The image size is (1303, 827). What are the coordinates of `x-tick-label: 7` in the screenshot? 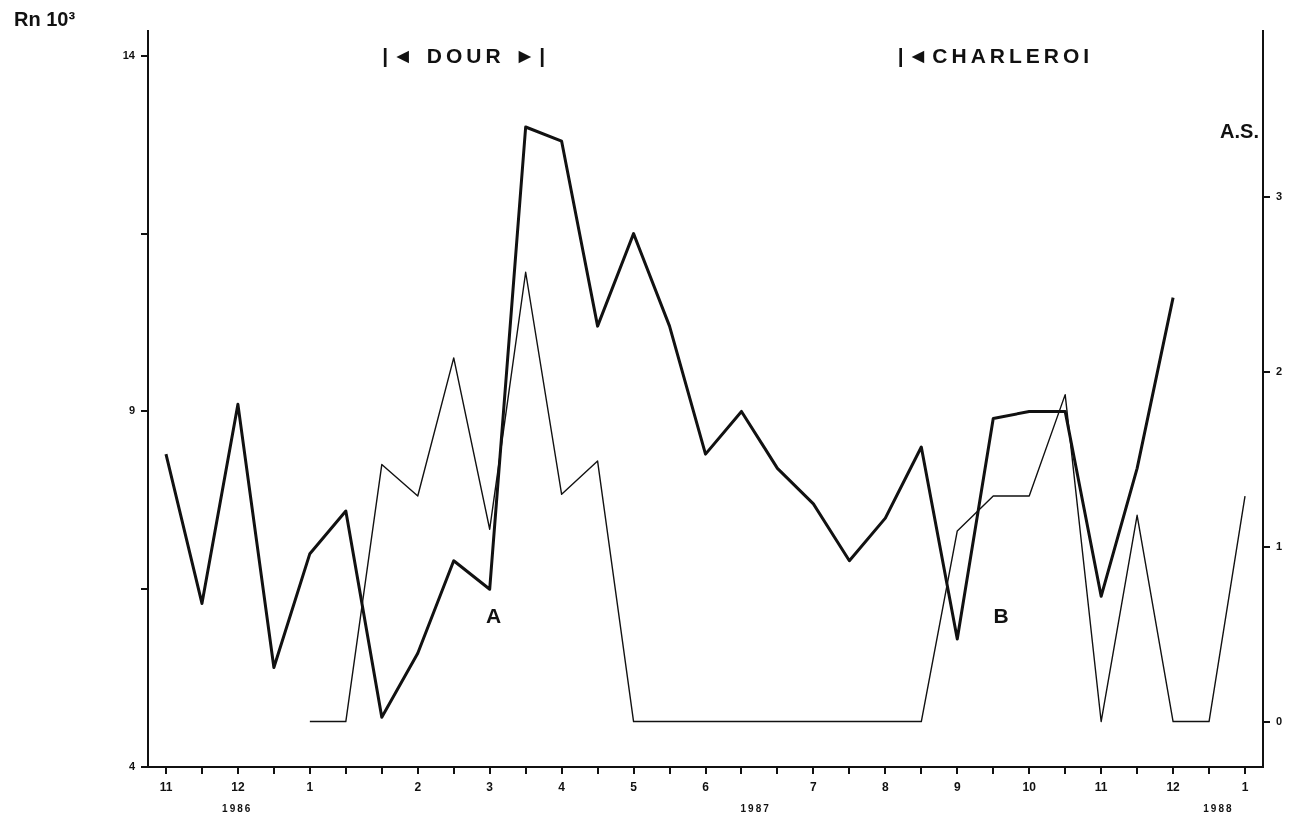 It's located at (814, 786).